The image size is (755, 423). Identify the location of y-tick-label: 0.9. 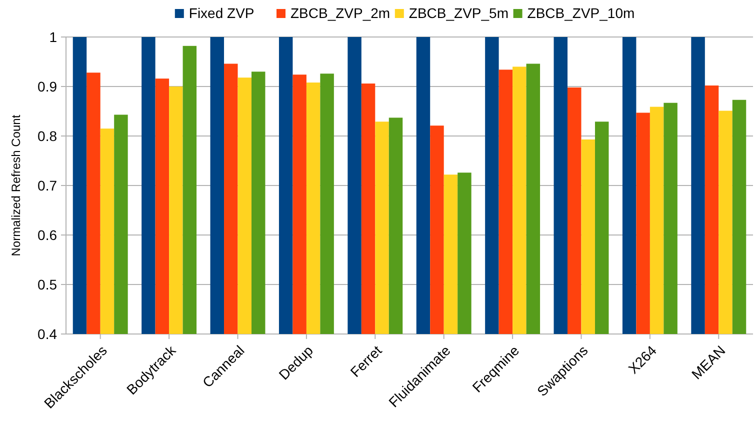
(48, 86).